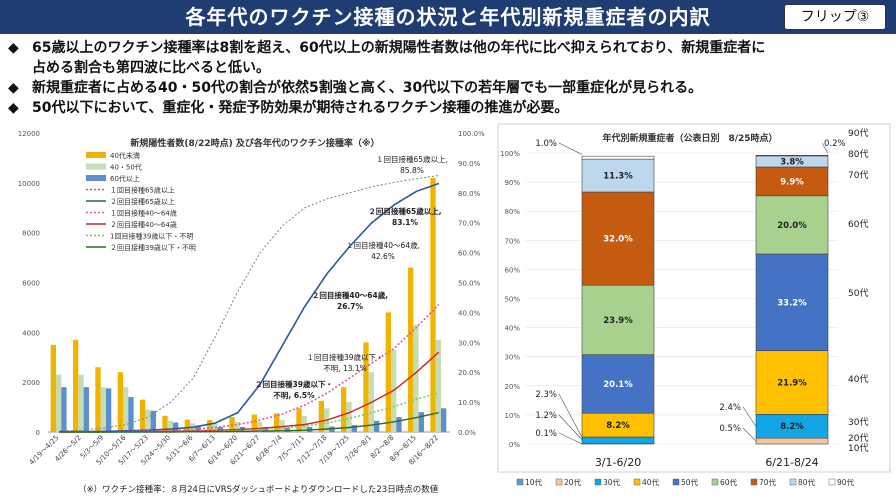  Describe the element at coordinates (31, 333) in the screenshot. I see `left-axis-tick-label: 4000` at that location.